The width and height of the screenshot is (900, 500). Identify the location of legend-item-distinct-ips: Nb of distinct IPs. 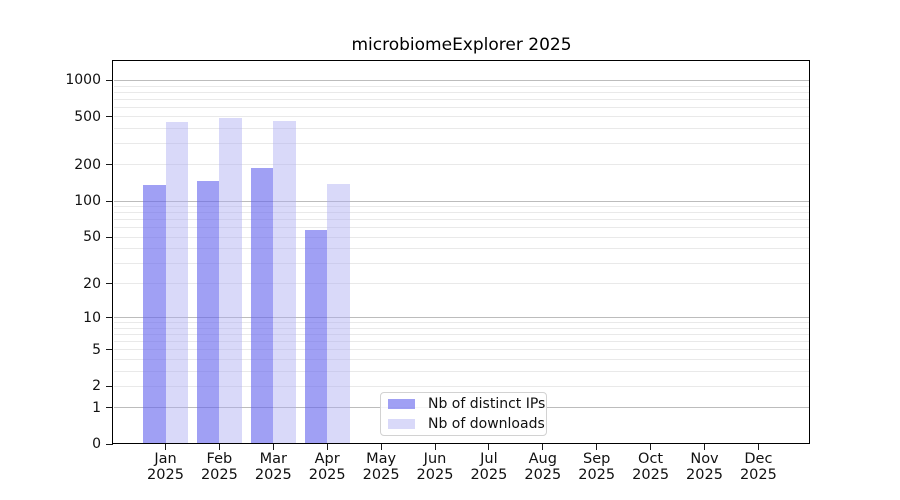
(466, 404).